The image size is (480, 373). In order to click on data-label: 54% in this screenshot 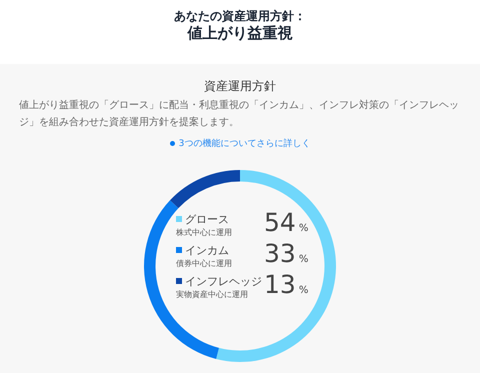, I will do `click(286, 222)`.